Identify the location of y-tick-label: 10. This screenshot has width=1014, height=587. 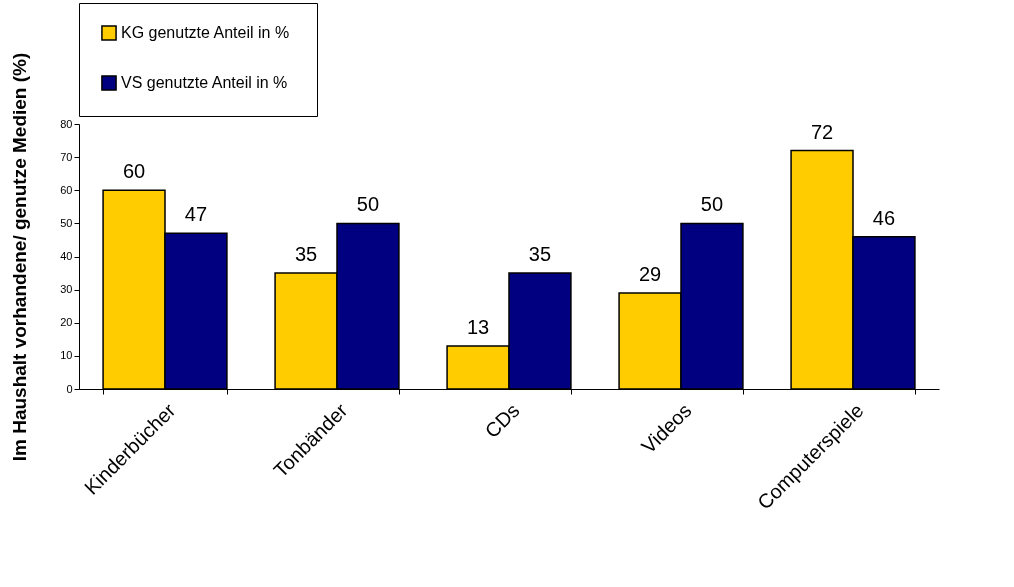
(66, 355).